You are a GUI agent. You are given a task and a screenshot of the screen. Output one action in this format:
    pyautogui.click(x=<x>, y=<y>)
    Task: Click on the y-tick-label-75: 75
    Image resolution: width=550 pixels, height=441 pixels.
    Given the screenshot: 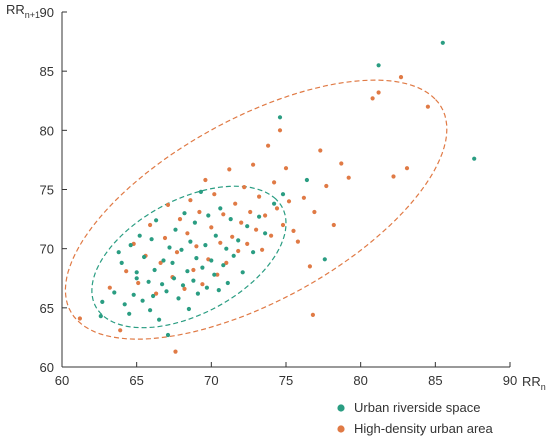 What is the action you would take?
    pyautogui.click(x=47, y=190)
    